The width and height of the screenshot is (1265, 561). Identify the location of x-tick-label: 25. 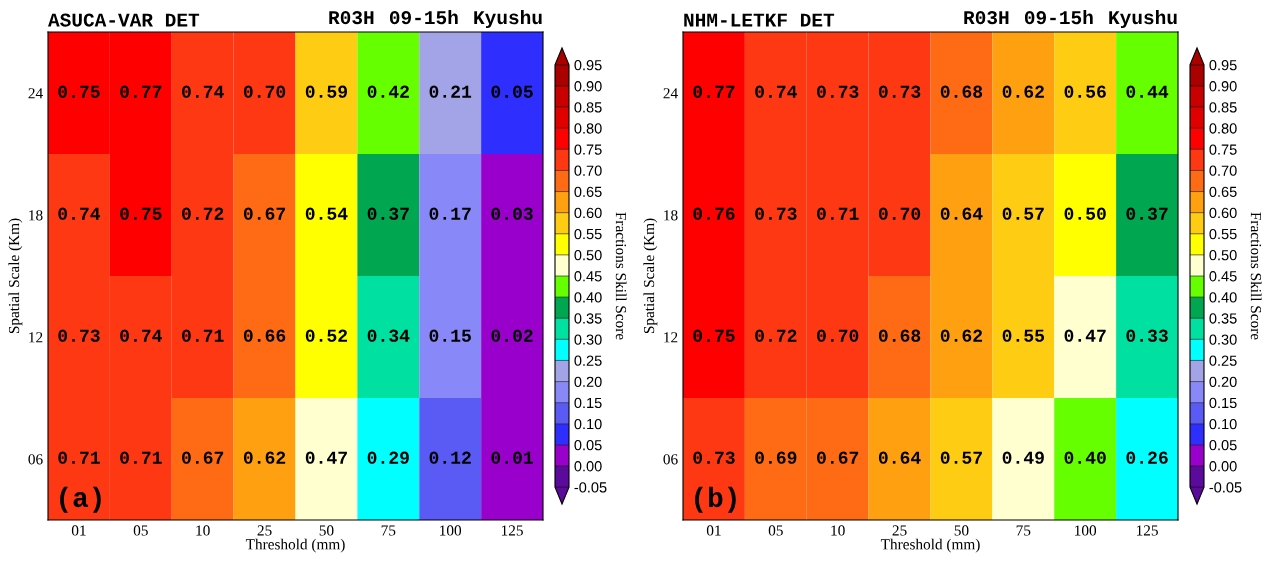
(264, 530).